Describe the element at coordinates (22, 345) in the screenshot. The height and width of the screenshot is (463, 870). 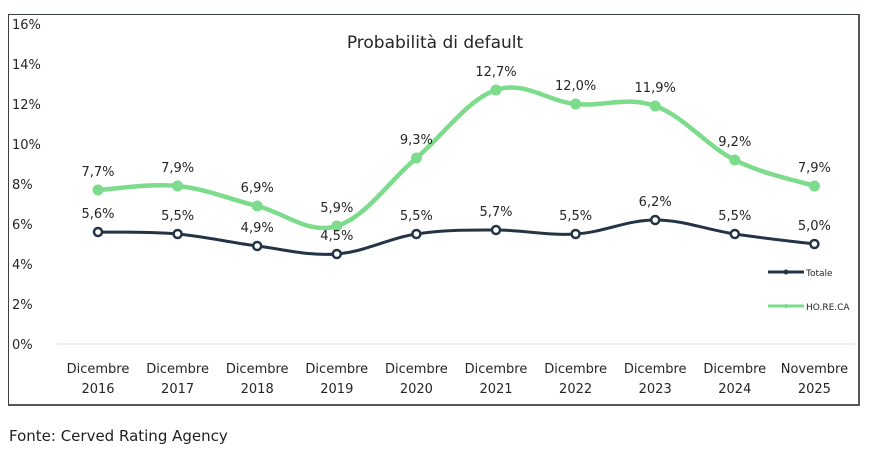
I see `y-tick-label: 0%` at that location.